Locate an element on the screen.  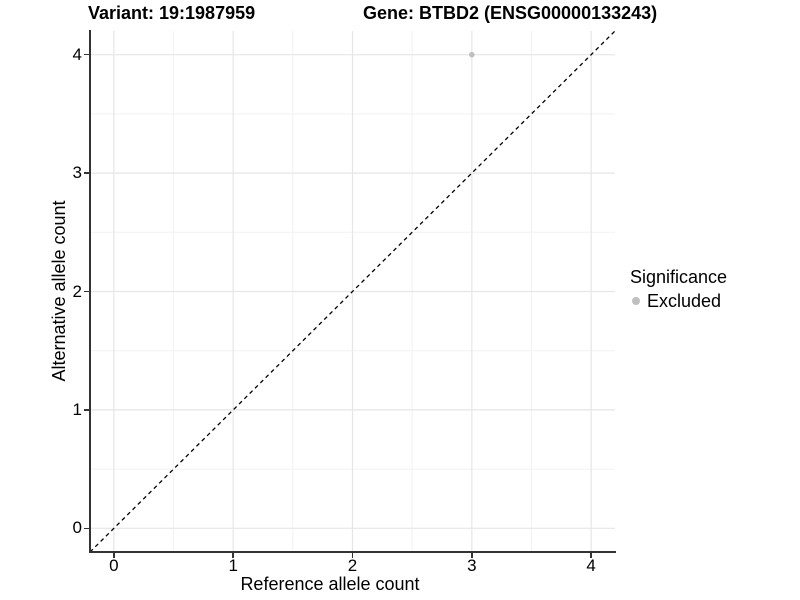
legend: Significance Excluded is located at coordinates (678, 289).